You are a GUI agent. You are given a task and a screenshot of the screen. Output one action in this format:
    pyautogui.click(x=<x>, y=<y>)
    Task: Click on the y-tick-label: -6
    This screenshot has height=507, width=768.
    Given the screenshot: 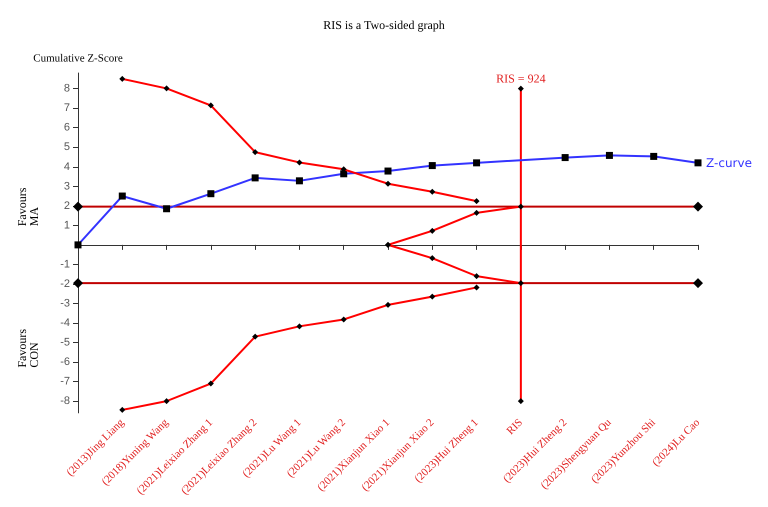 What is the action you would take?
    pyautogui.click(x=65, y=362)
    